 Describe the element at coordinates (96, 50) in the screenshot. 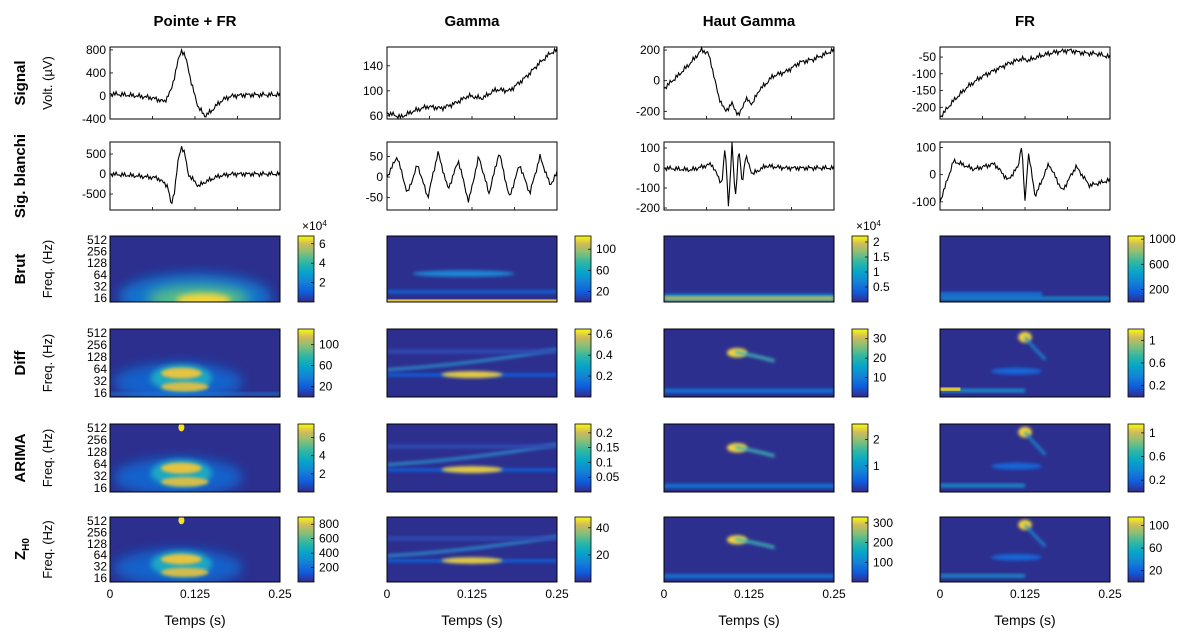

I see `y-tick-label: 800` at that location.